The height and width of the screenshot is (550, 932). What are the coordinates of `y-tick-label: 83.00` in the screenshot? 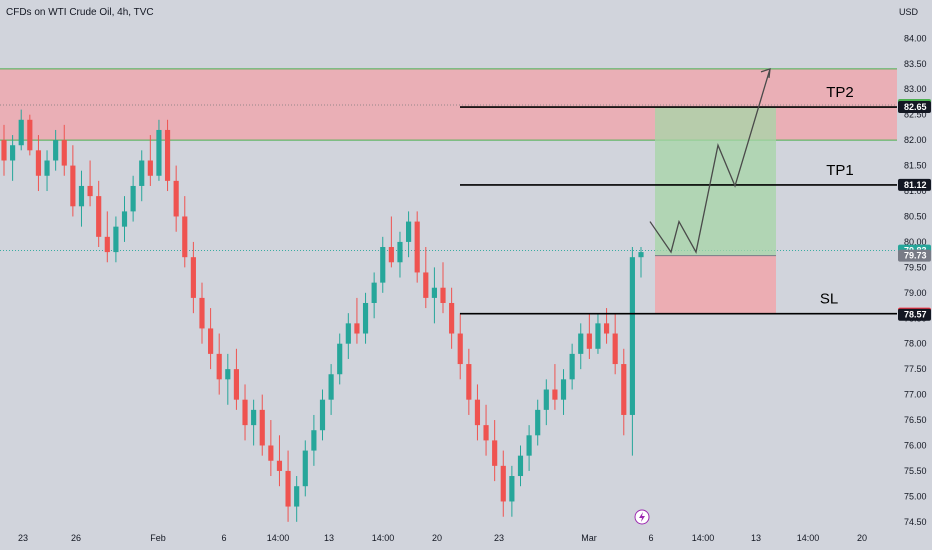 It's located at (915, 89).